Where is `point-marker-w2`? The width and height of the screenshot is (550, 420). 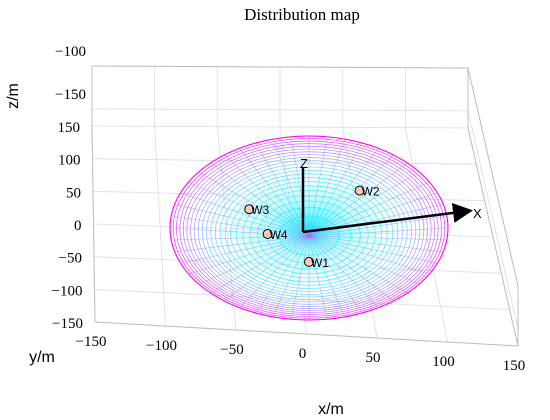 point-marker-w2 is located at coordinates (359, 190).